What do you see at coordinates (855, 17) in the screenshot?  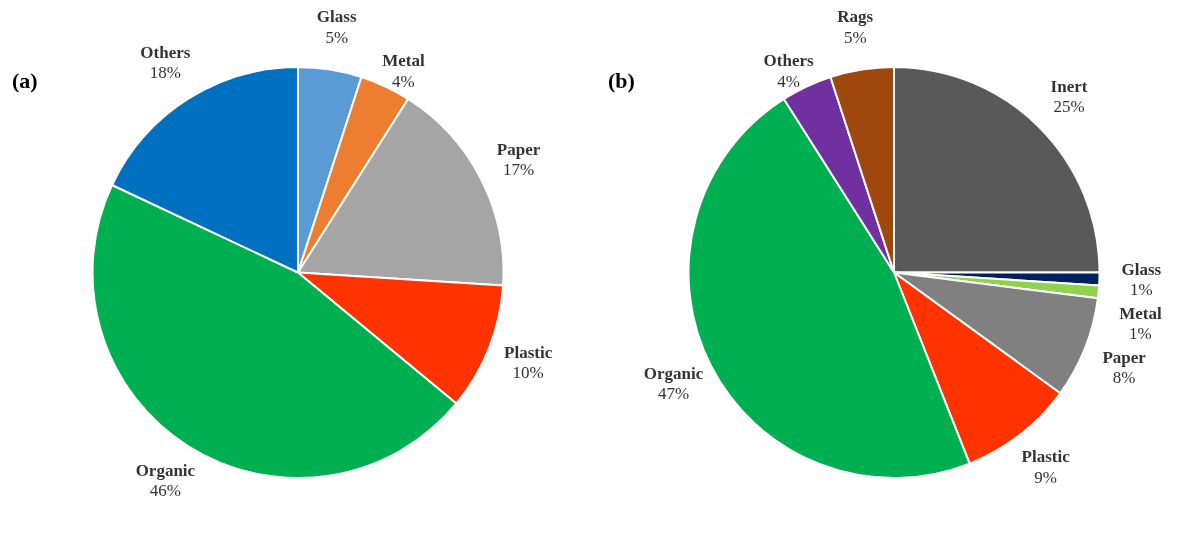 I see `slice-label: Rags` at bounding box center [855, 17].